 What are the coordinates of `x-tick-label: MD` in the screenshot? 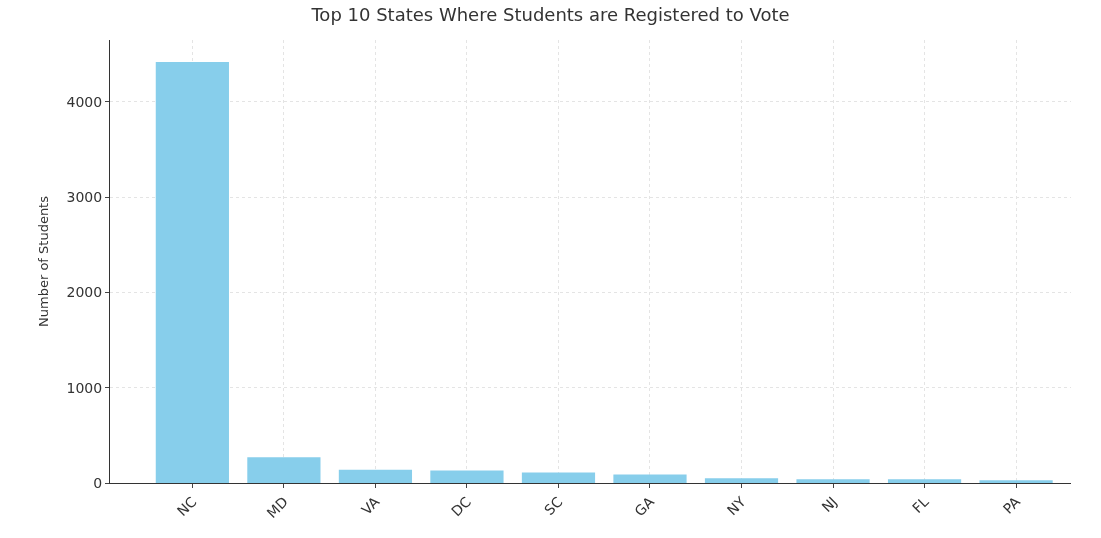 It's located at (277, 507).